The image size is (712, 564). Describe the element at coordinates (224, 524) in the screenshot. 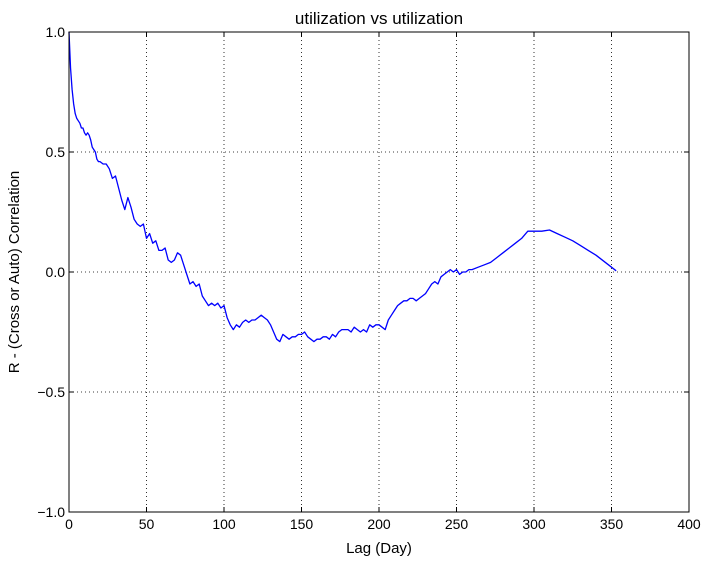

I see `x-tick-label: 100` at that location.